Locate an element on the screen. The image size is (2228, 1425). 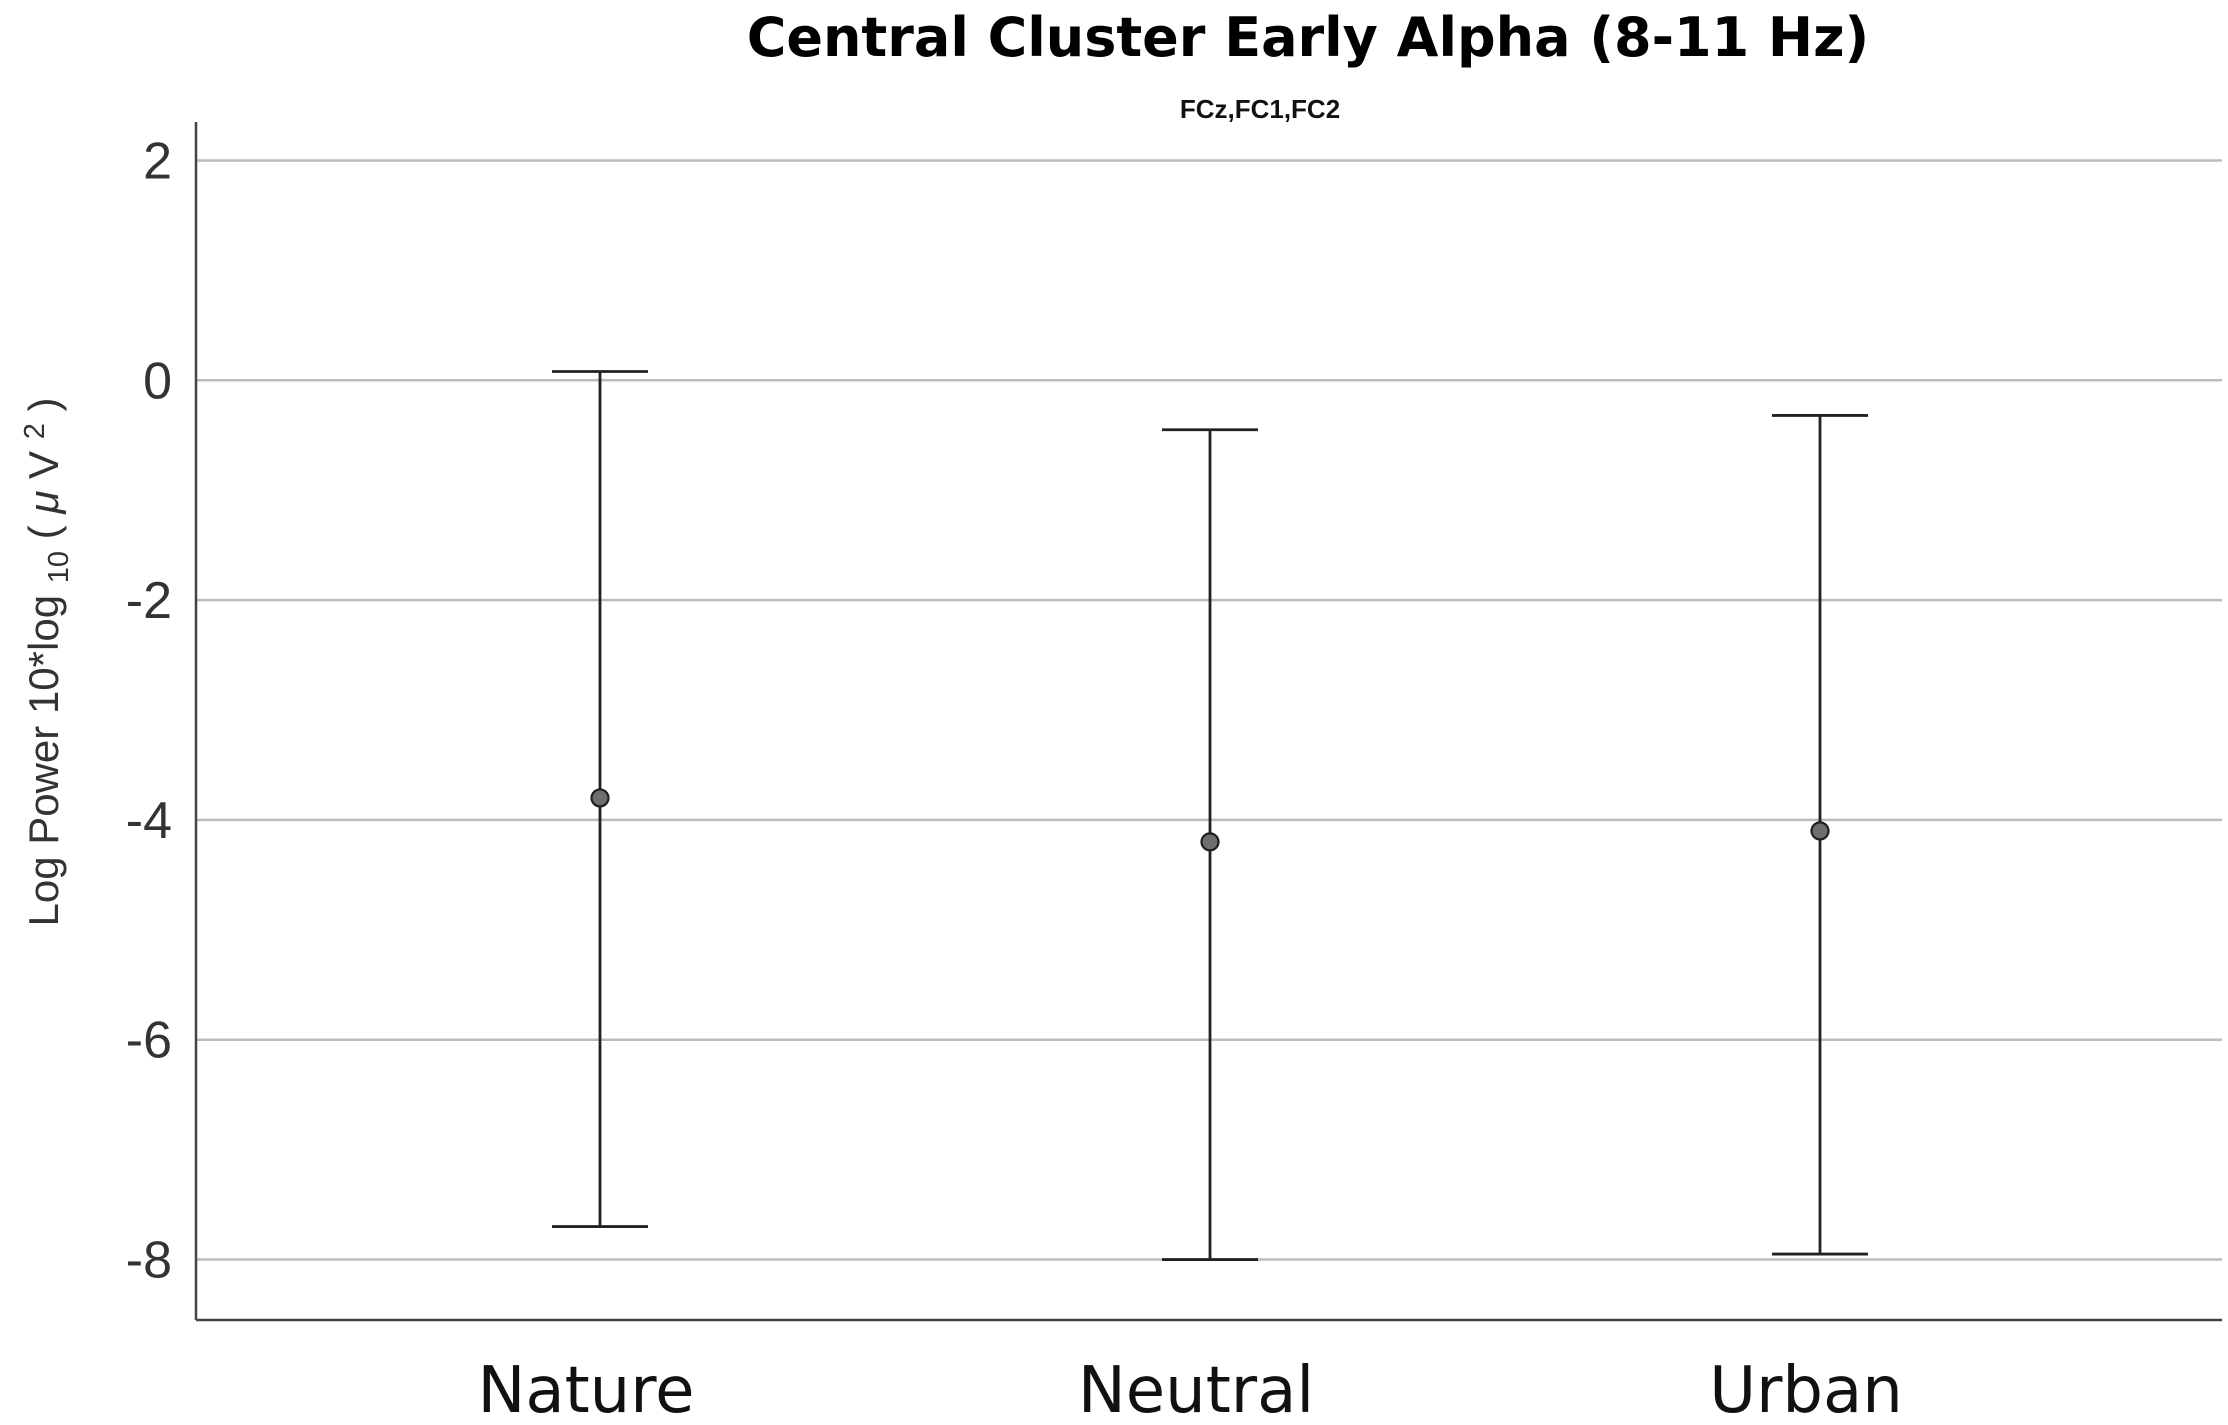
y-axis-label-unit-mu: μ is located at coordinates (43, 503).